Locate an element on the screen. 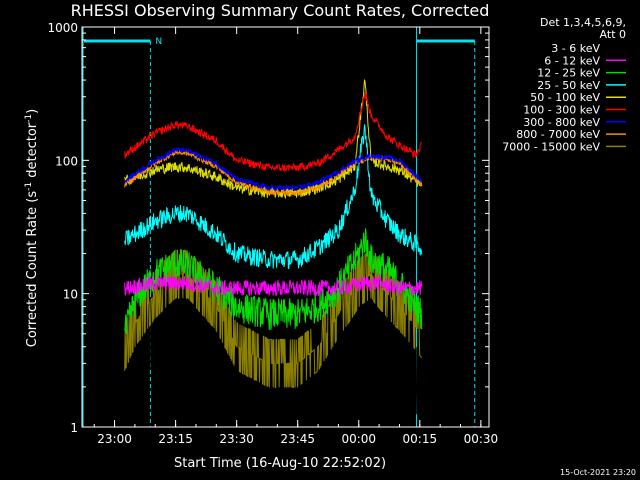  x-tick-label-0: 23:00 is located at coordinates (114, 439).